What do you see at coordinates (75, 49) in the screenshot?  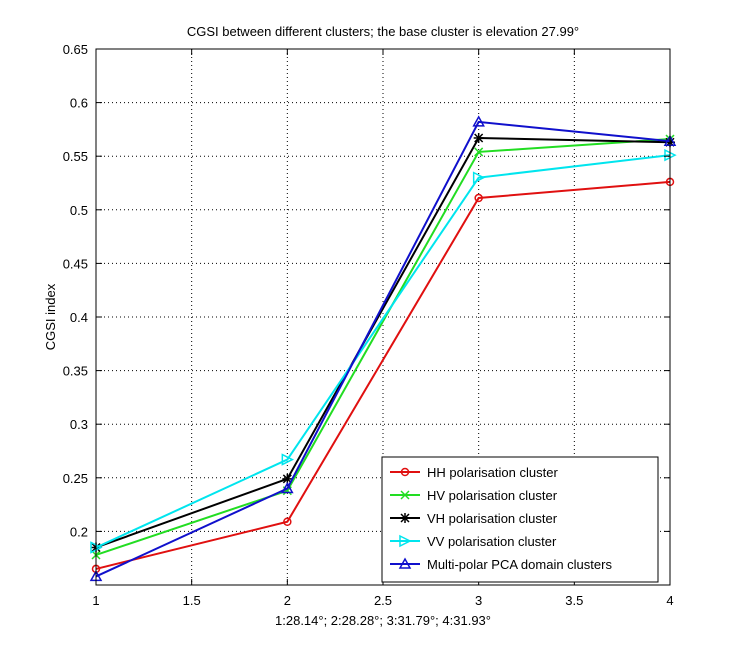 I see `y-tick-label: 0.65` at bounding box center [75, 49].